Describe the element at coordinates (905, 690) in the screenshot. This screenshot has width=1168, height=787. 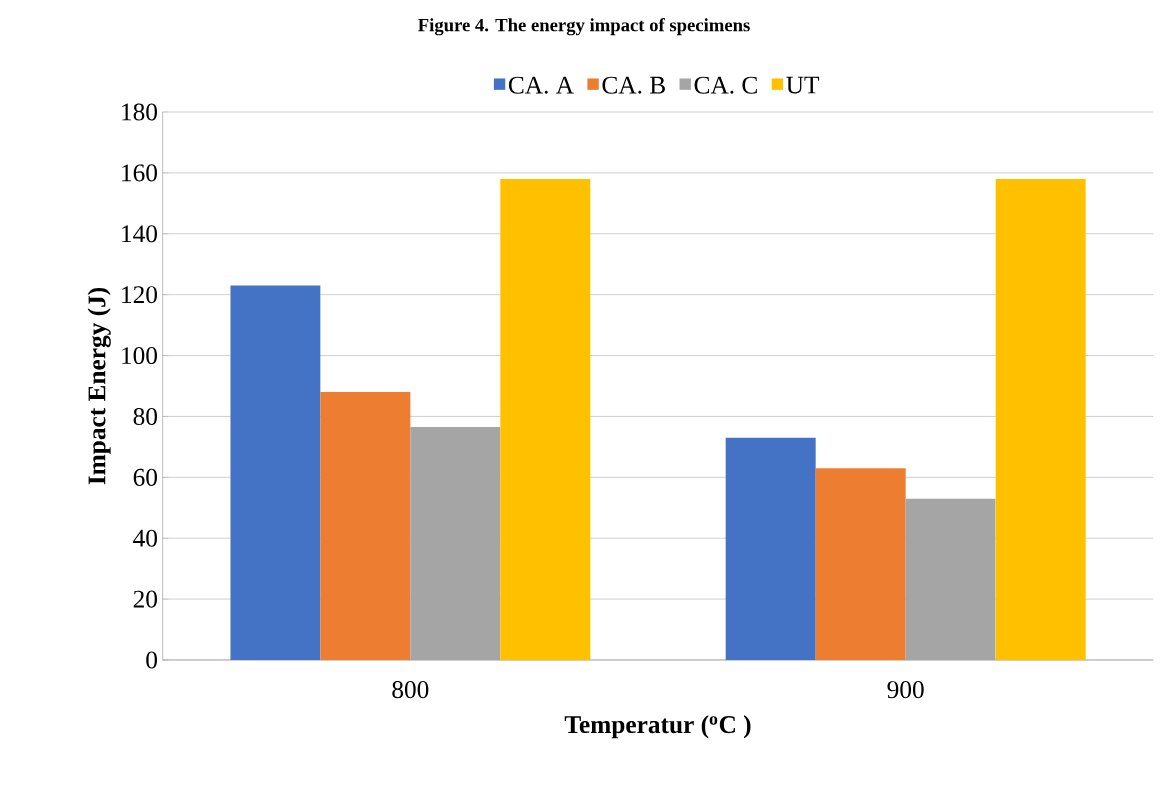
I see `x-tick-label: 900` at that location.